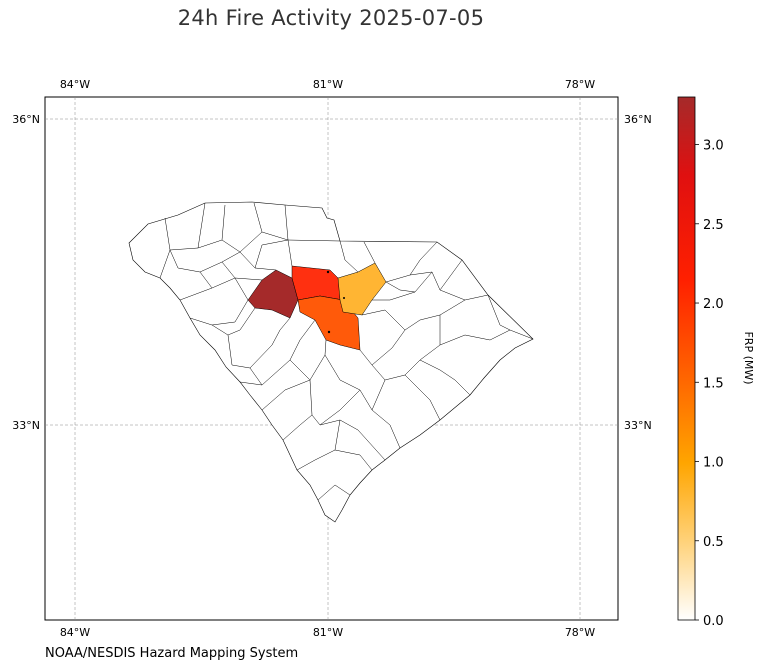 The height and width of the screenshot is (672, 764). I want to click on lon-ticks-top: 84°W 81°W 78°W, so click(327, 84).